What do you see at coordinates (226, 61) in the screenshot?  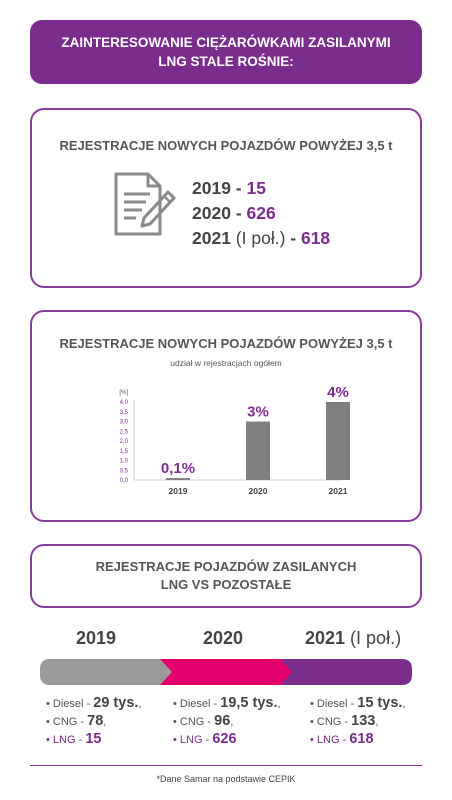 I see `banner-line-2: LNG STALE ROŚNIE:` at bounding box center [226, 61].